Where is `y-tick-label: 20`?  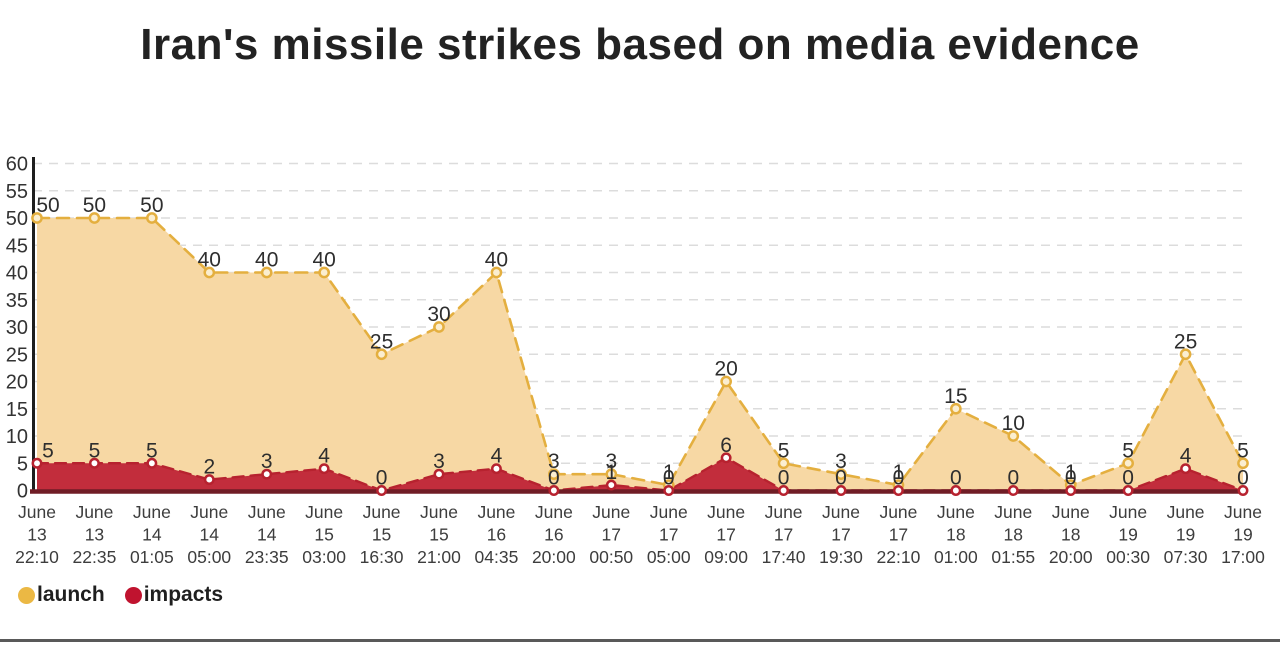 y-tick-label: 20 is located at coordinates (17, 383).